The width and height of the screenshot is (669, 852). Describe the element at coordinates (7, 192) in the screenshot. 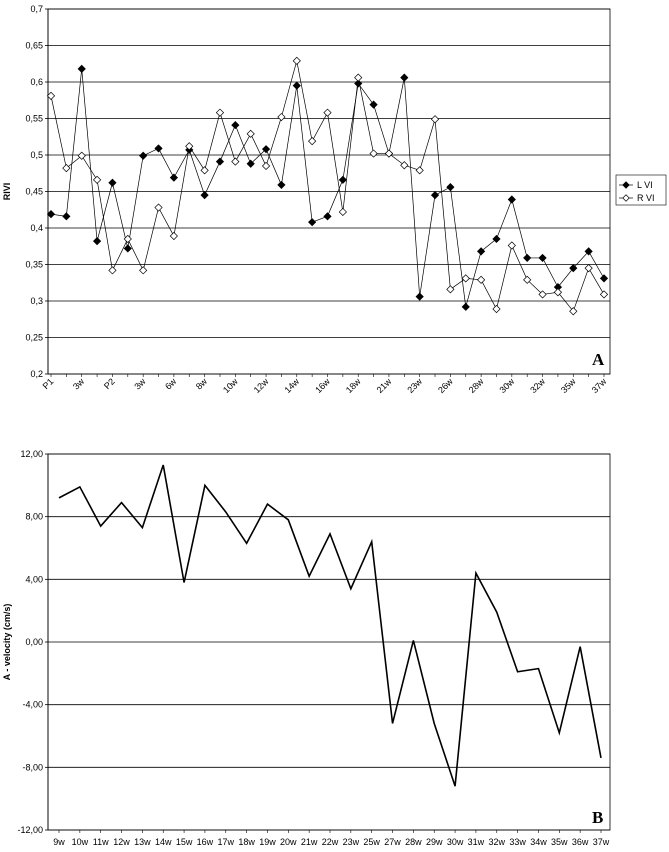

I see `y-axis-label: RIVI` at that location.